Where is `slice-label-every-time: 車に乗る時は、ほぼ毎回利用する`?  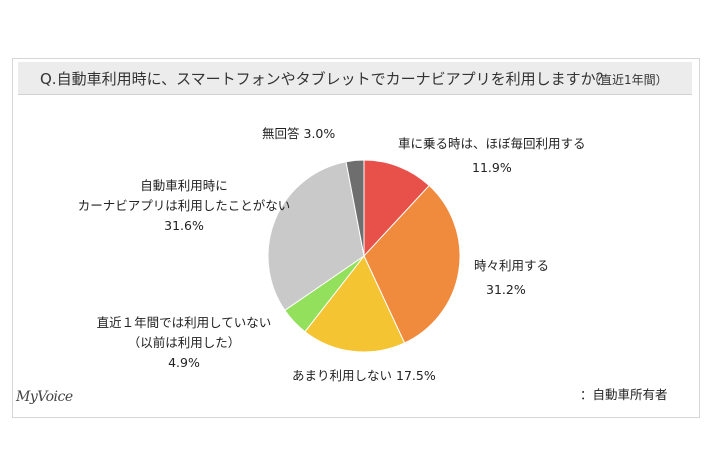
slice-label-every-time: 車に乗る時は、ほぼ毎回利用する is located at coordinates (492, 143).